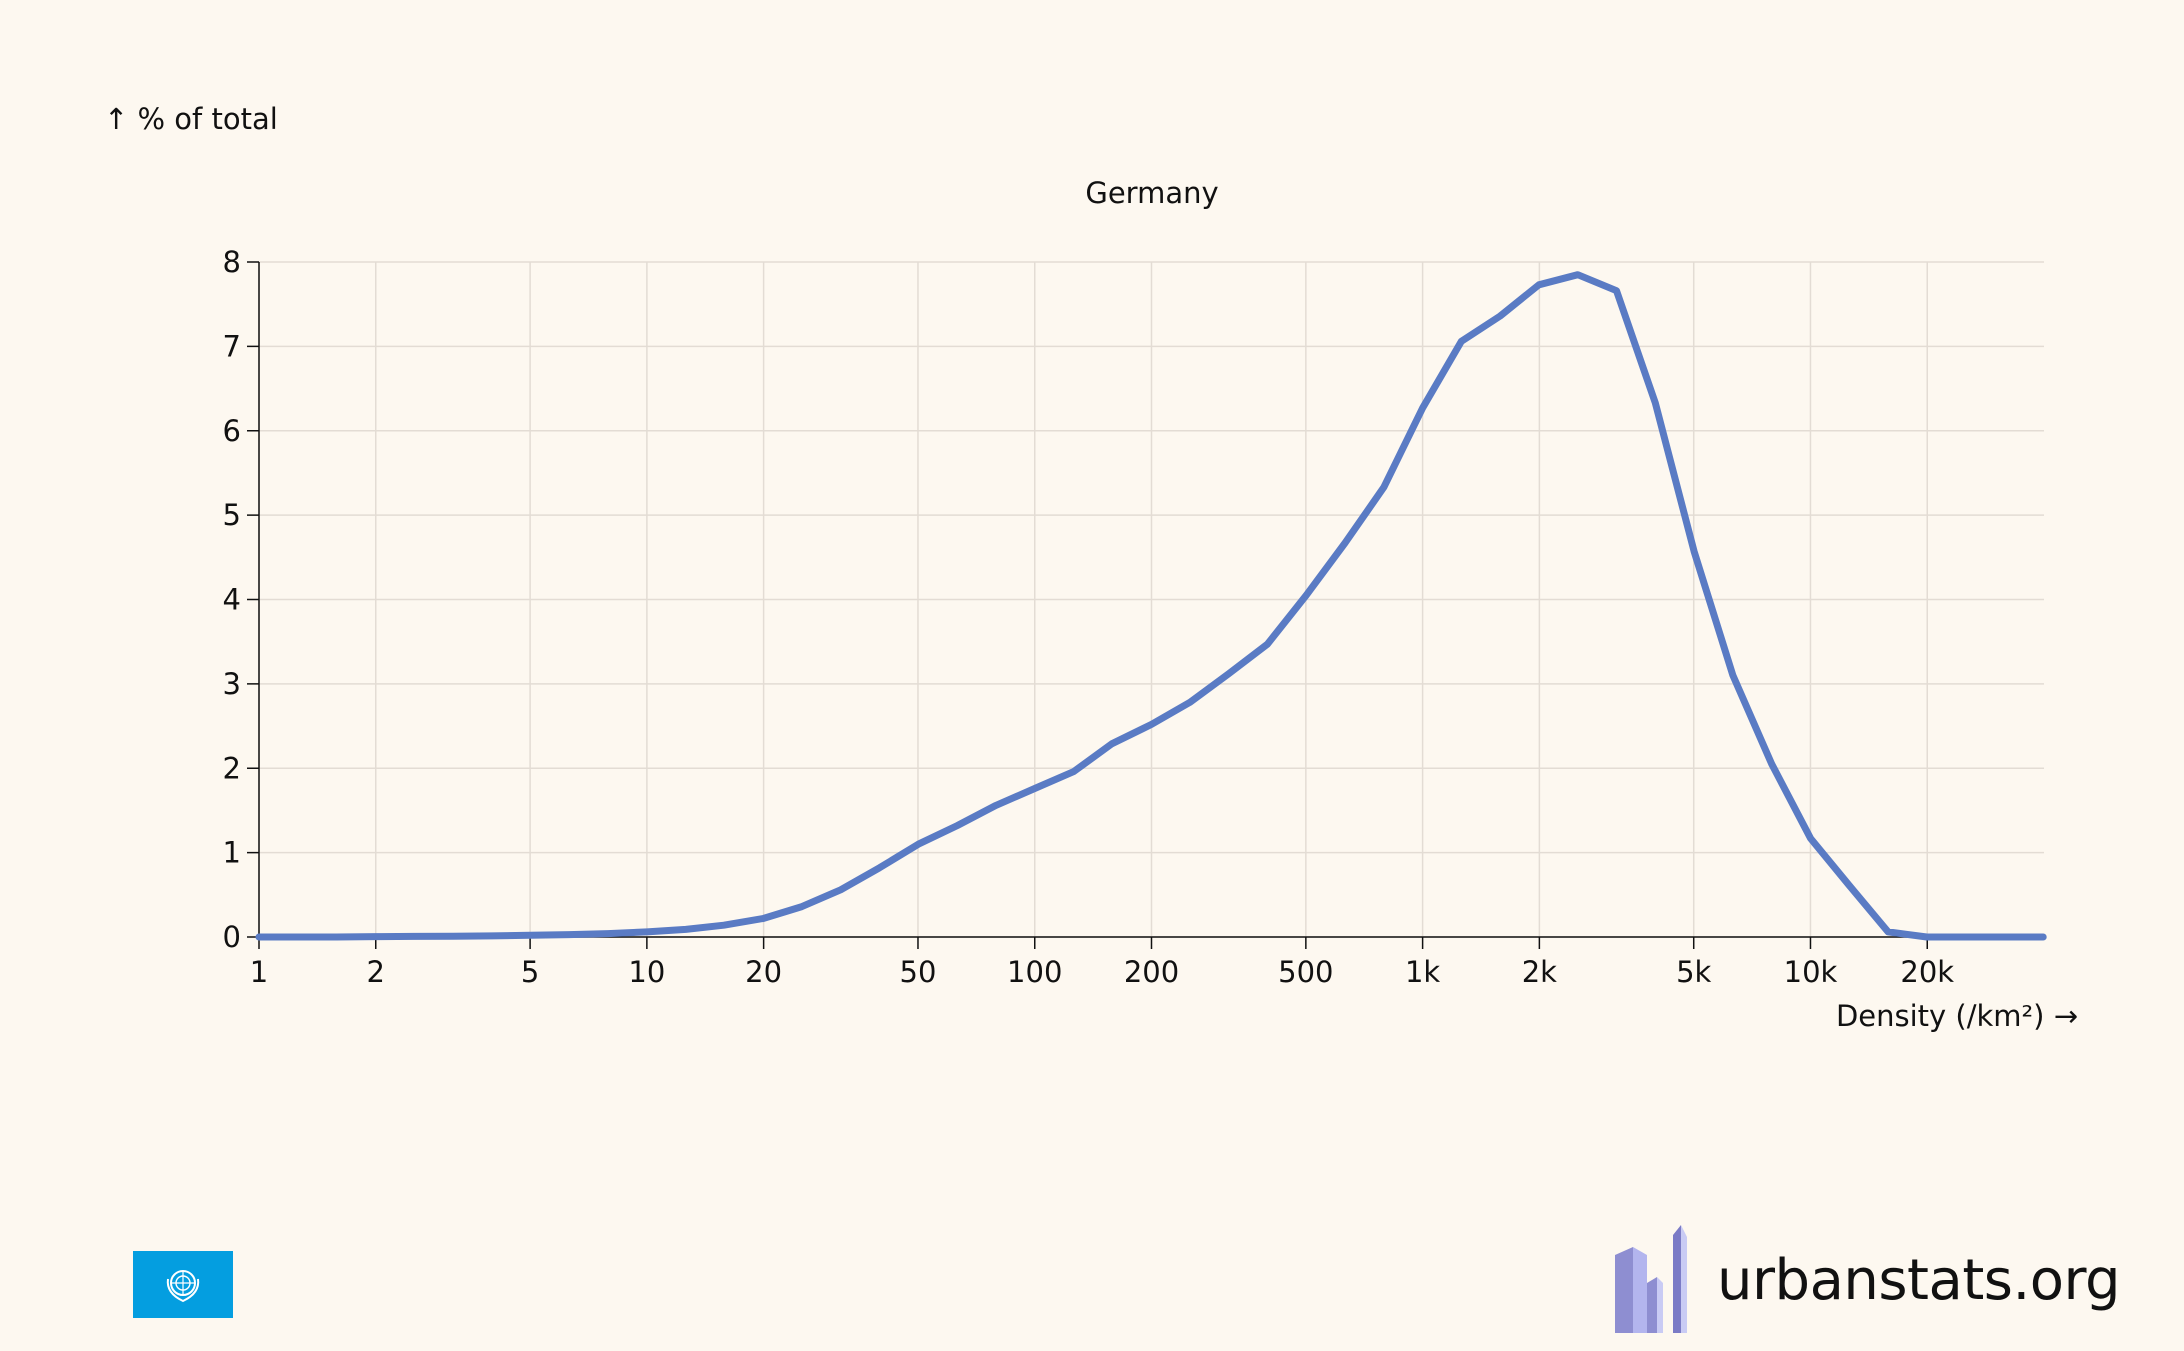 This screenshot has height=1351, width=2184. Describe the element at coordinates (232, 431) in the screenshot. I see `y-tick-label: 6` at that location.